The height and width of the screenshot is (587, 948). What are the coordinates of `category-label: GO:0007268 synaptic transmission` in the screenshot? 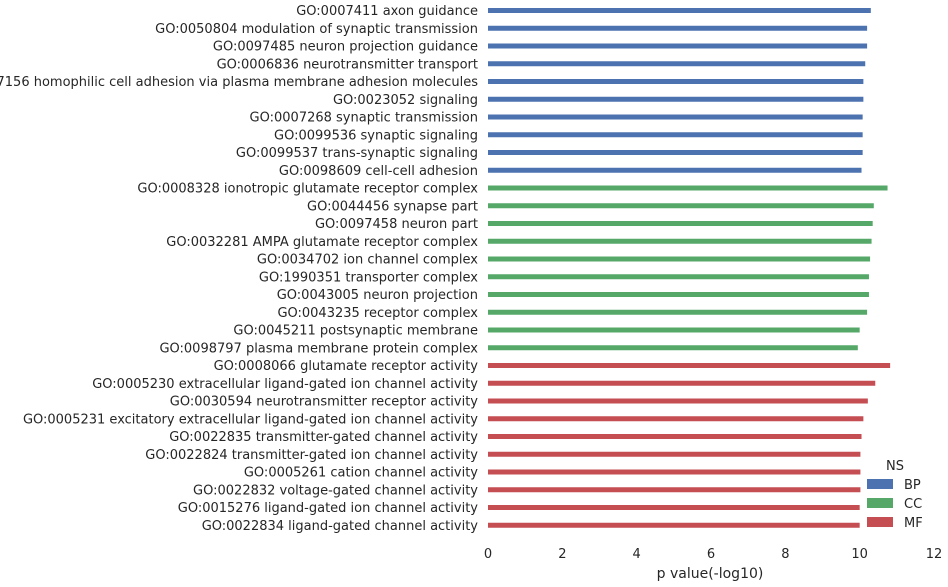 It's located at (364, 118).